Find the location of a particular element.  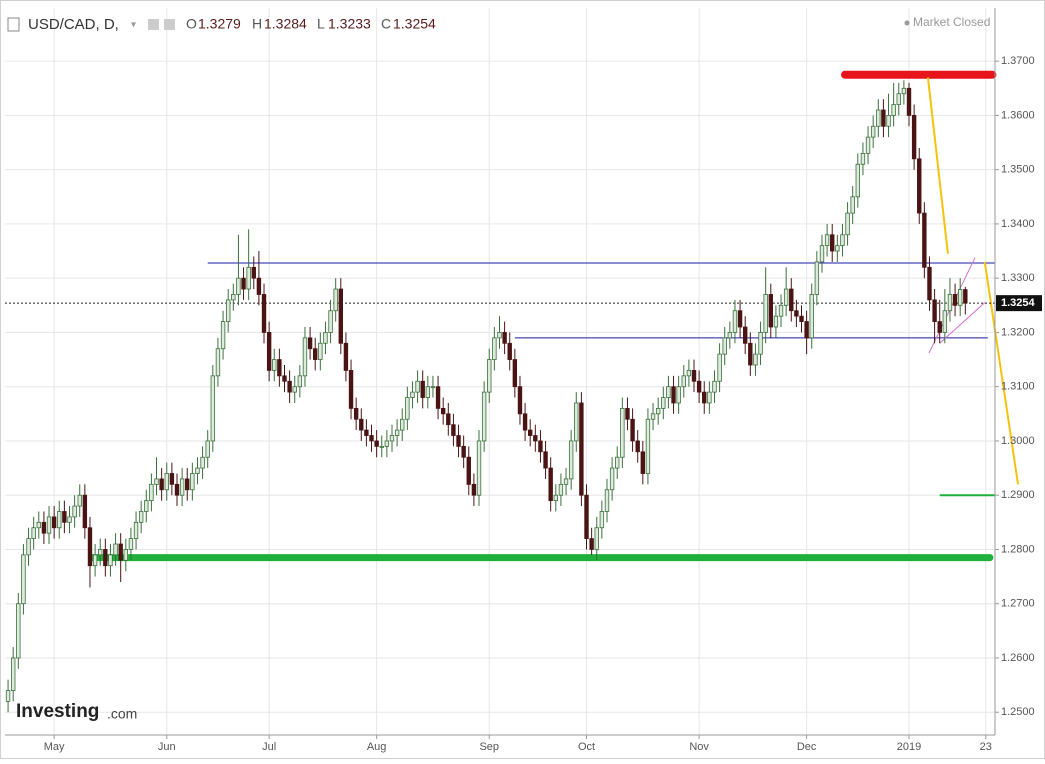

last-price-box is located at coordinates (1019, 303).